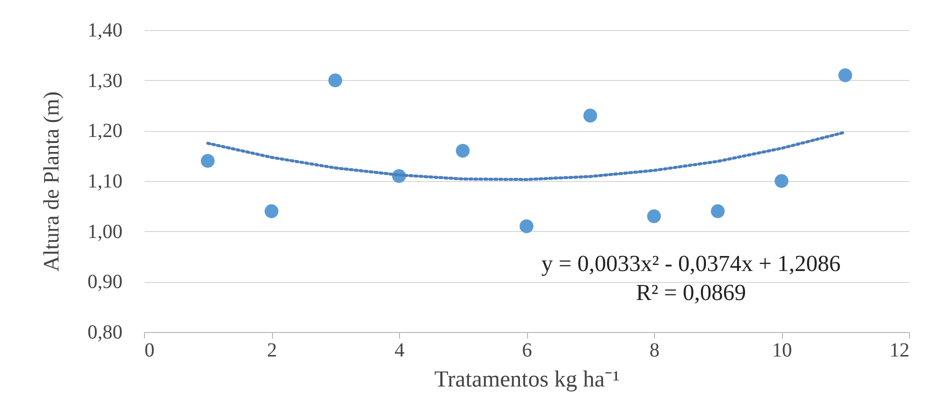  What do you see at coordinates (105, 131) in the screenshot?
I see `y-tick-label: 1,20` at bounding box center [105, 131].